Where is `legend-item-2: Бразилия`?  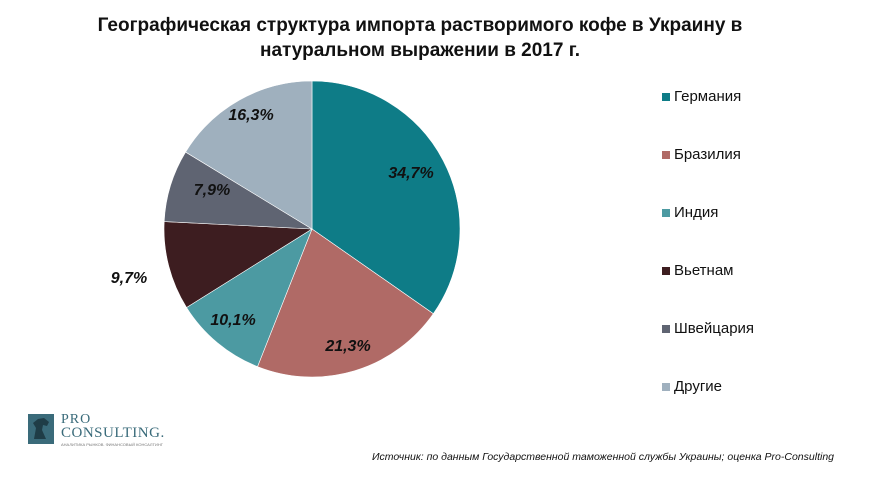
legend-item-2: Бразилия is located at coordinates (767, 175).